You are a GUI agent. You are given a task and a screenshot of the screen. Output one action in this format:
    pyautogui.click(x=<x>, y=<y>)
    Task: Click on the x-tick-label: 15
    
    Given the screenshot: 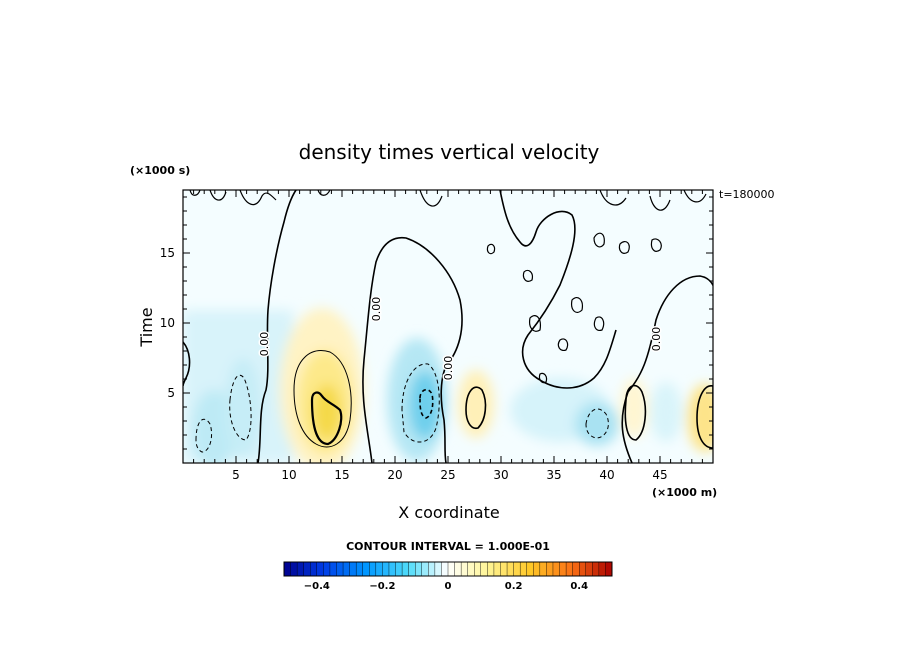 What is the action you would take?
    pyautogui.click(x=341, y=475)
    